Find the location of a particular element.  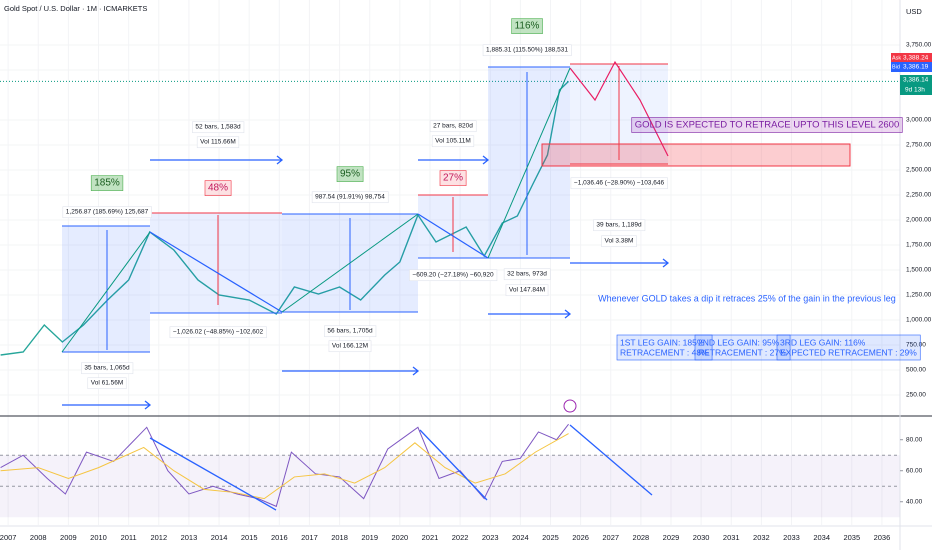

y-tick-label: 3,000.00 is located at coordinates (919, 120).